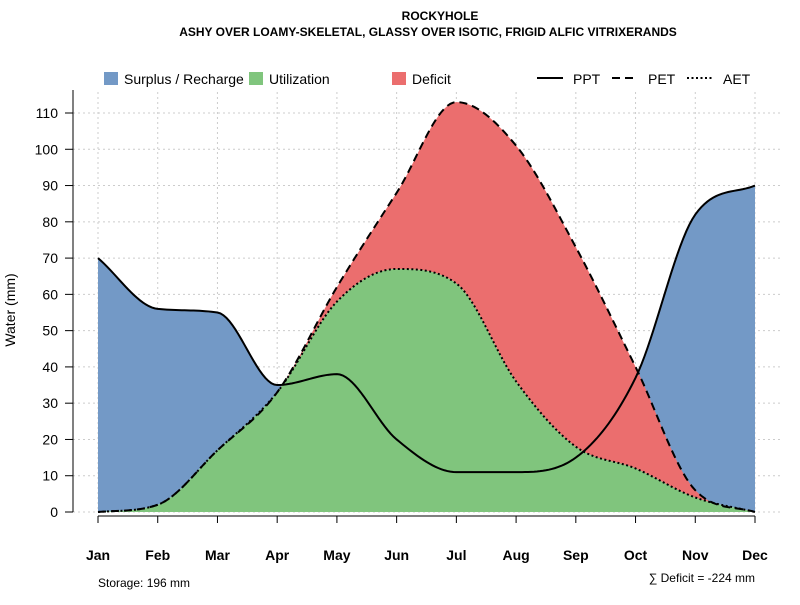 The image size is (800, 605). Describe the element at coordinates (576, 555) in the screenshot. I see `x-tick-label: Sep` at that location.